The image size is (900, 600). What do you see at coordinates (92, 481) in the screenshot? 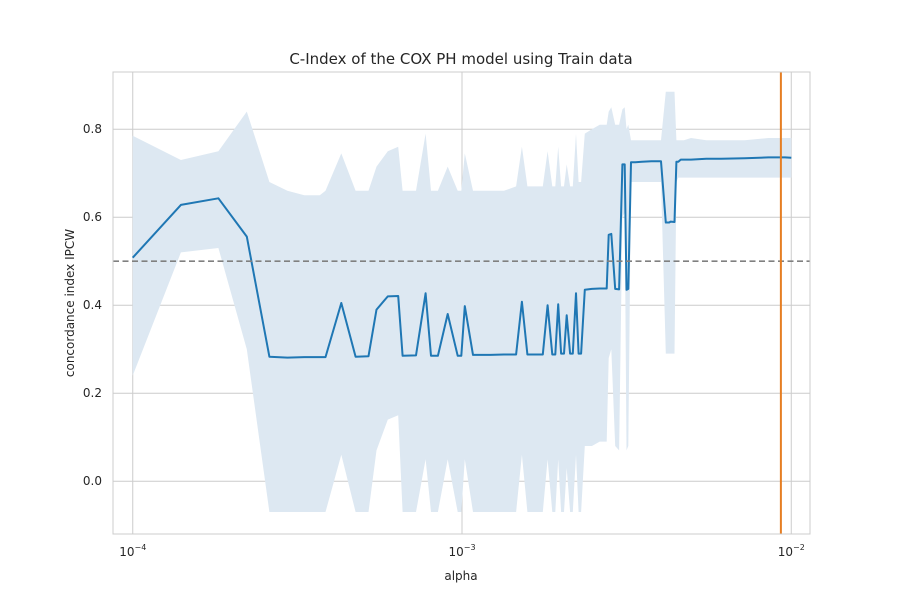
I see `y-tick-label: 0.0` at bounding box center [92, 481].